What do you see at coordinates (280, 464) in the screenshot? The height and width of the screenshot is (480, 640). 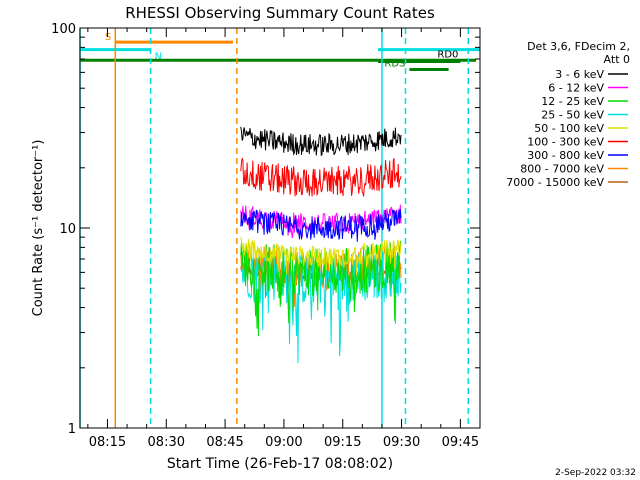 I see `x-axis-label: Start Time (26-Feb-17 08:08:02)` at bounding box center [280, 464].